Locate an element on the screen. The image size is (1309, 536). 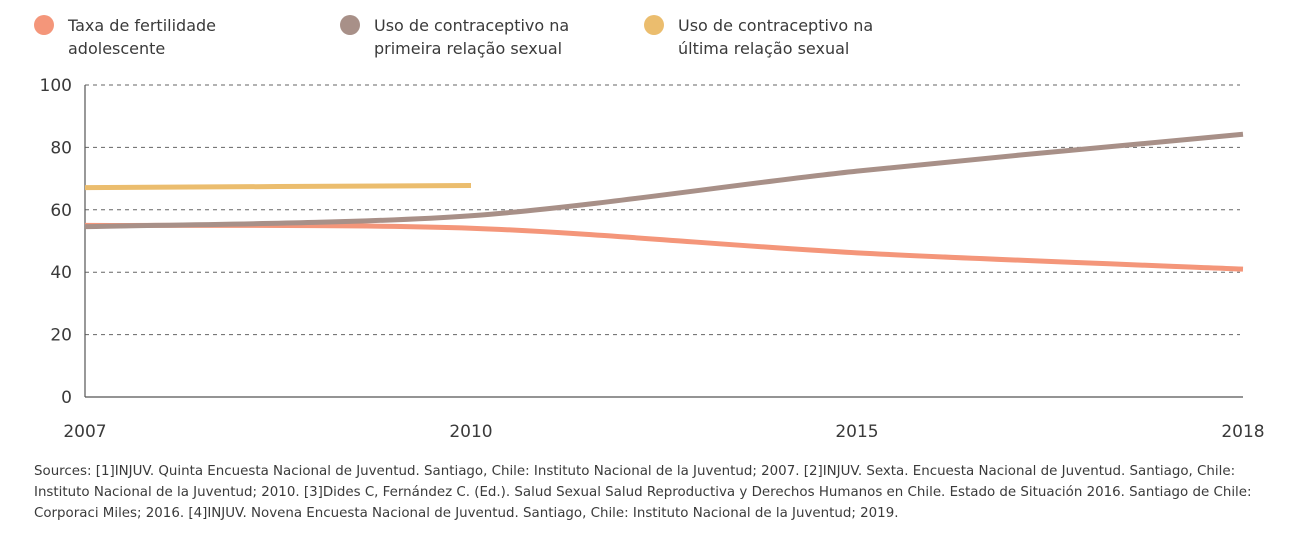
legend-line: primeira relação sexual is located at coordinates (468, 48).